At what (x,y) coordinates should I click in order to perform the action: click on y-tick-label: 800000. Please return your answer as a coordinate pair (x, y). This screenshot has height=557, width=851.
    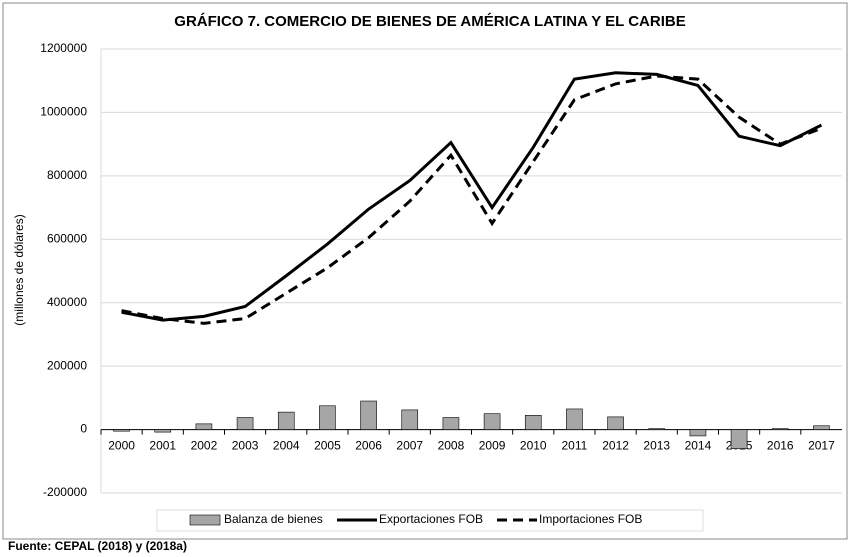
    Looking at the image, I should click on (67, 175).